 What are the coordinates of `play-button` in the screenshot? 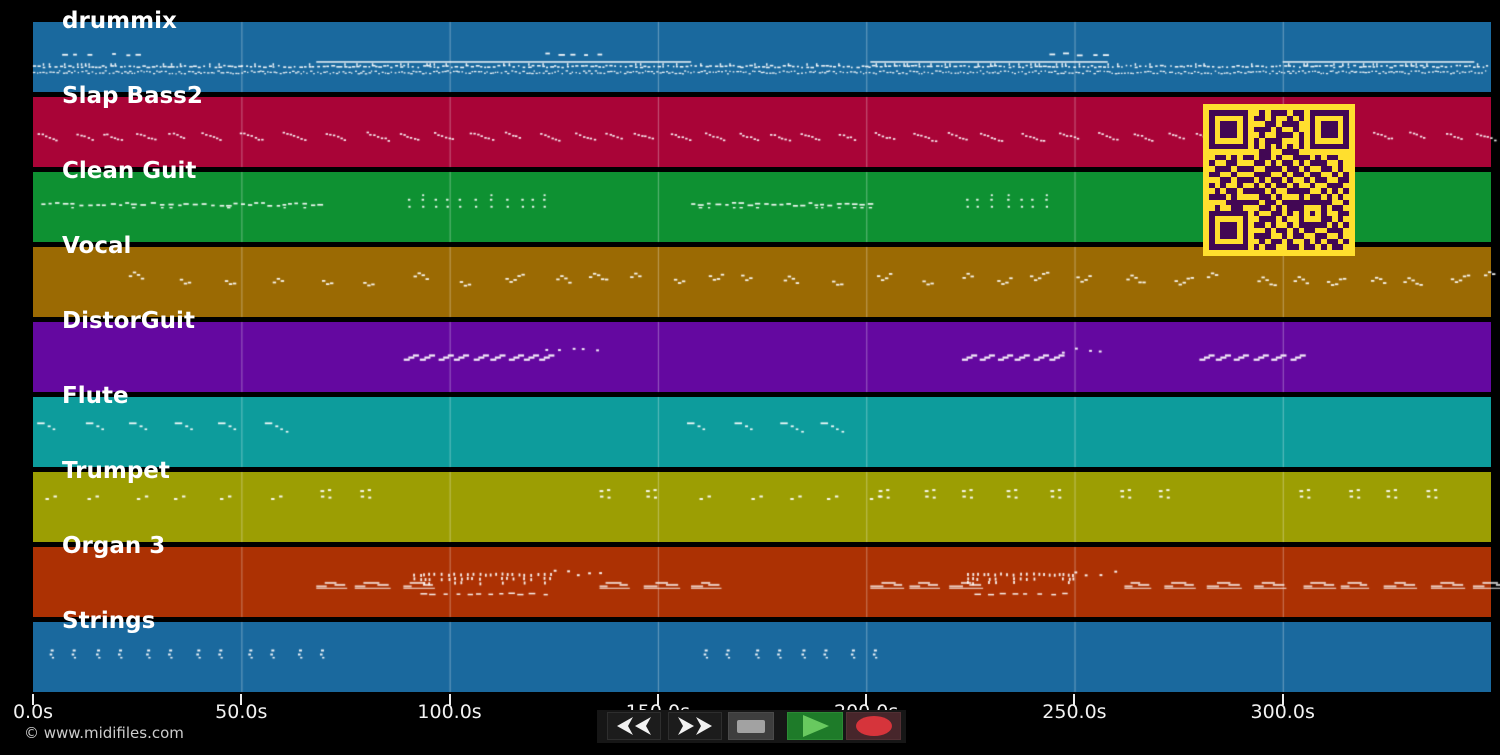 It's located at (815, 726).